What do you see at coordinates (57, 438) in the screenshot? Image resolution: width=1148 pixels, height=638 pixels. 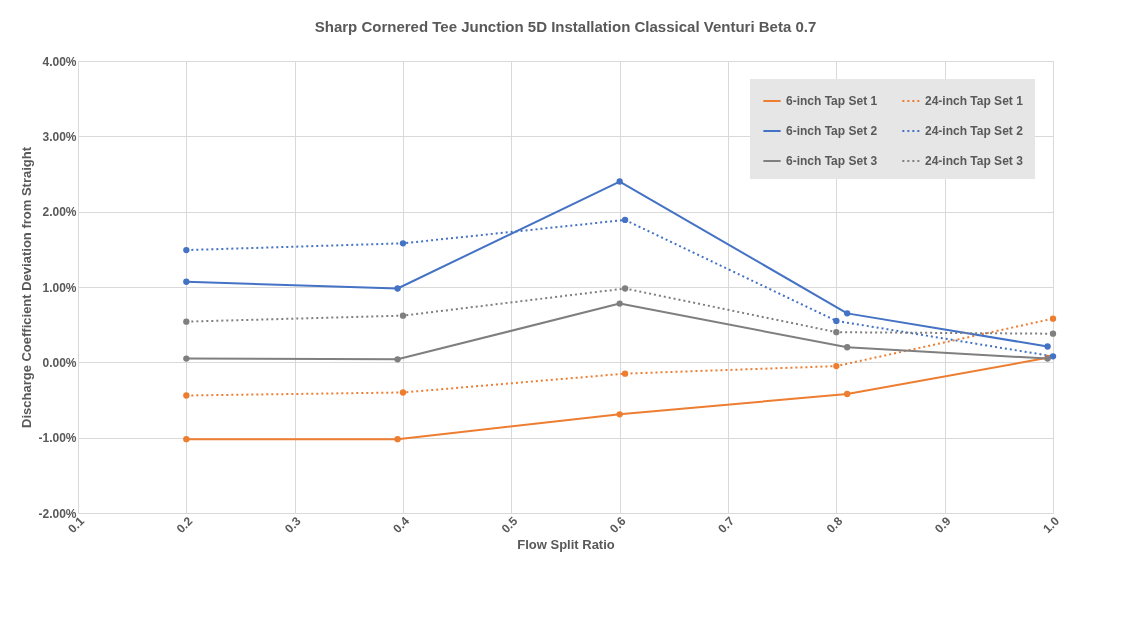 I see `y-tick-label: -1.00%` at bounding box center [57, 438].